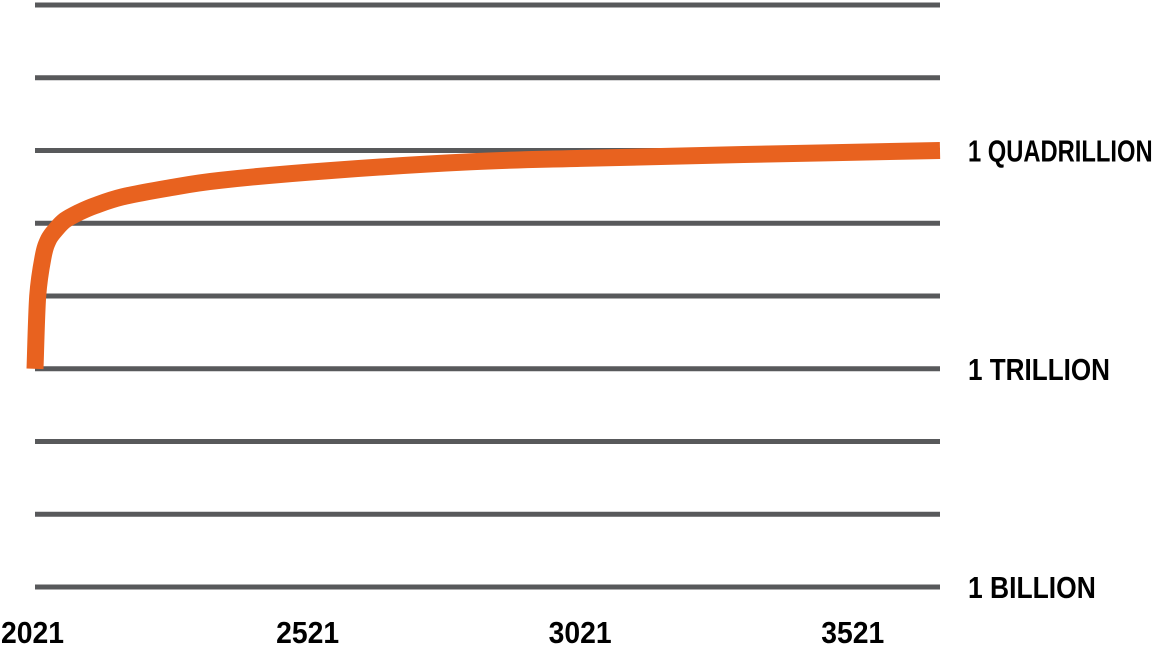 Image resolution: width=1166 pixels, height=646 pixels. What do you see at coordinates (580, 630) in the screenshot?
I see `x-tick-label: 3021` at bounding box center [580, 630].